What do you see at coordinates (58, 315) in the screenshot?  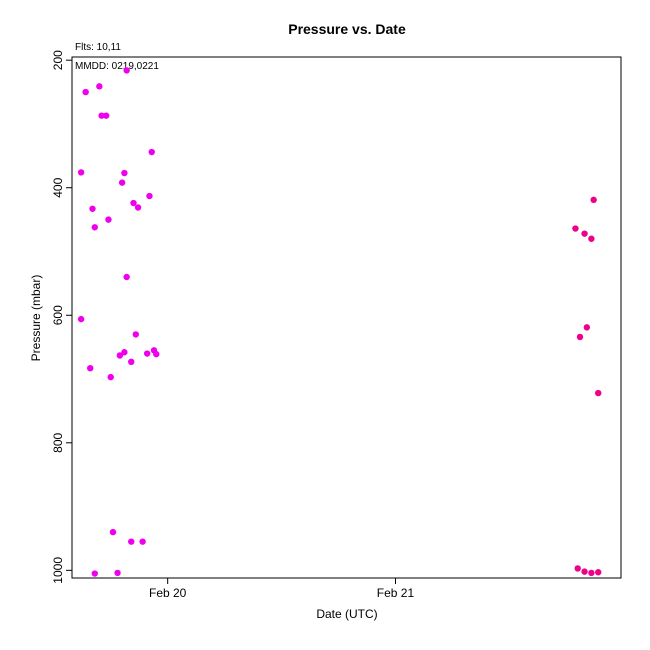 I see `y-tick-label-2: 600` at bounding box center [58, 315].